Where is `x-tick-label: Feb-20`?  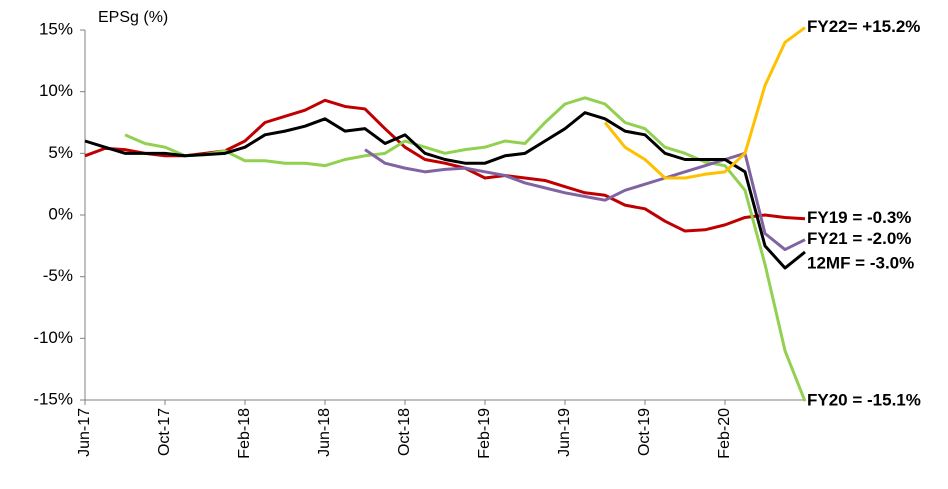 x-tick-label: Feb-20 is located at coordinates (724, 433).